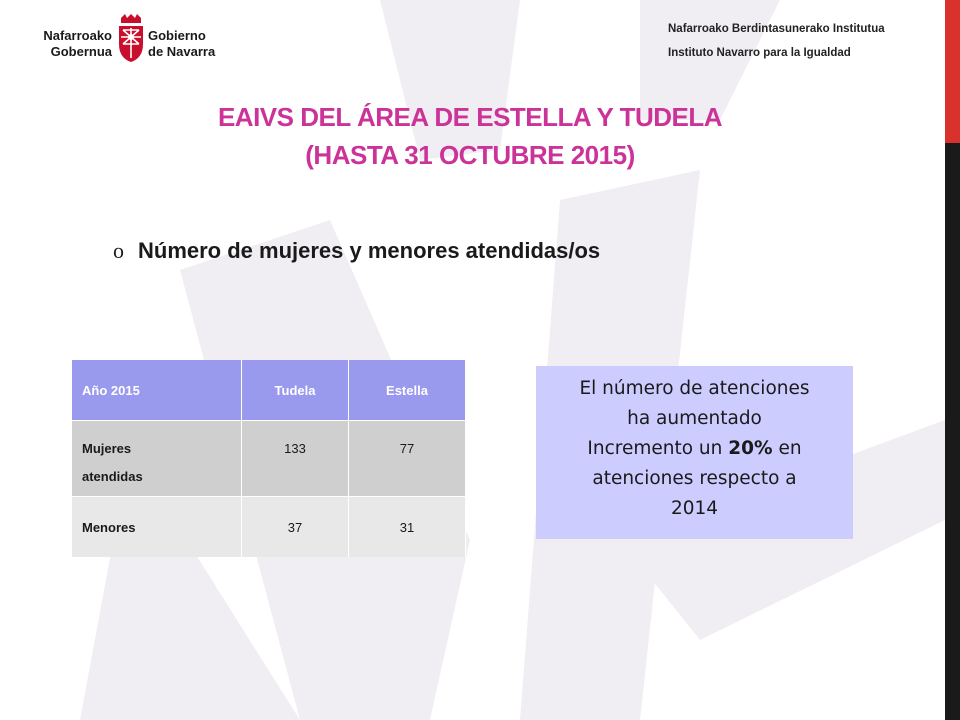 The image size is (960, 720). What do you see at coordinates (470, 155) in the screenshot?
I see `title-line2: (HASTA 31 OCTUBRE 2015)` at bounding box center [470, 155].